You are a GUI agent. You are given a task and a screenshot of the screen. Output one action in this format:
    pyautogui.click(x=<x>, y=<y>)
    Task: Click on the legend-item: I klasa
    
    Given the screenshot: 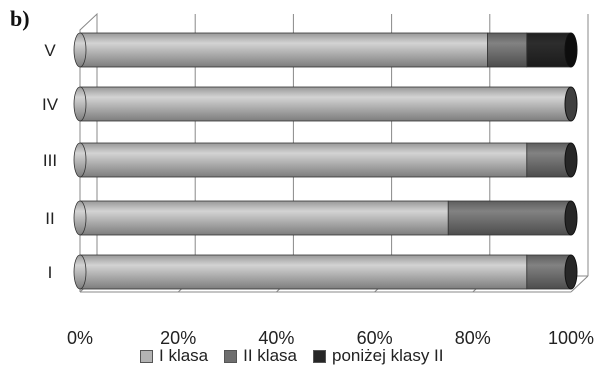 What is the action you would take?
    pyautogui.click(x=174, y=356)
    